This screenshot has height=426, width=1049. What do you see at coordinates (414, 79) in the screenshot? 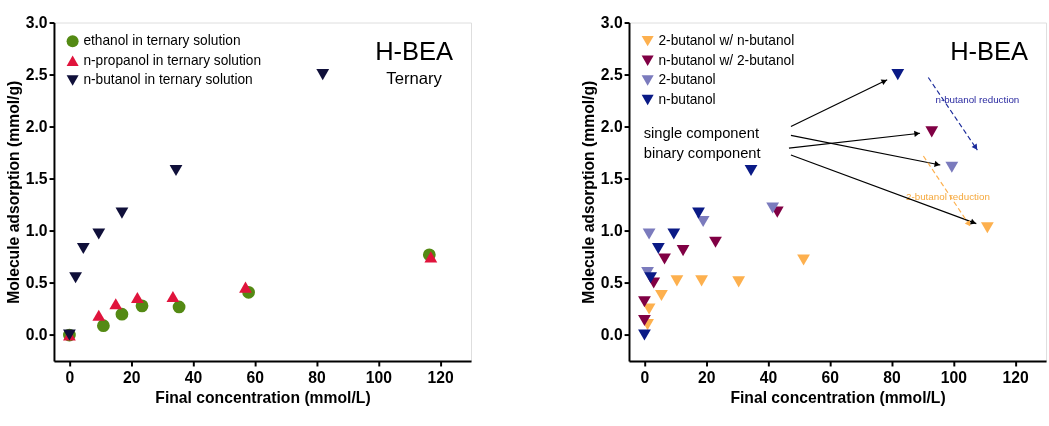
I see `annotation: Ternary` at bounding box center [414, 79].